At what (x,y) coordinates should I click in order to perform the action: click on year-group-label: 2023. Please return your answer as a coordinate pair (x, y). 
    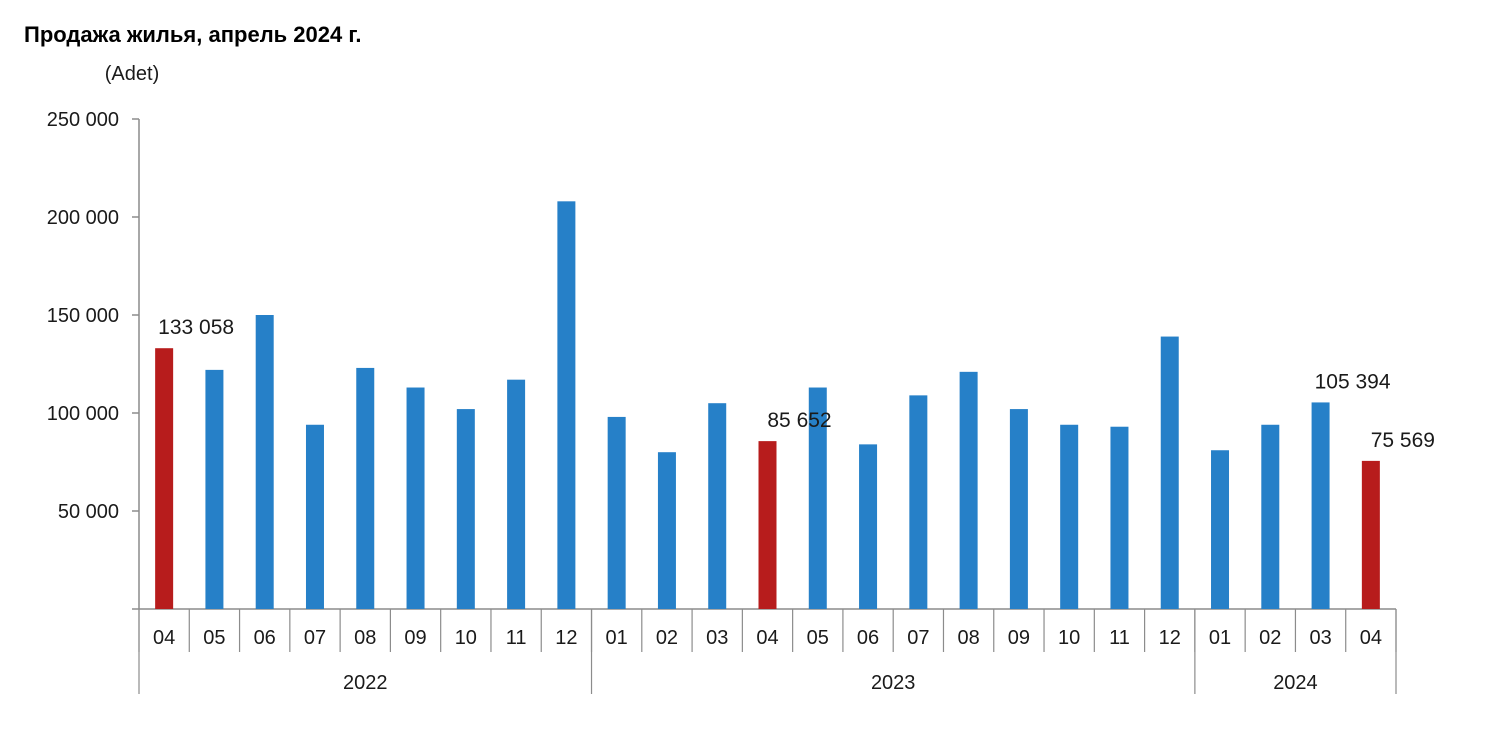
    Looking at the image, I should click on (893, 683).